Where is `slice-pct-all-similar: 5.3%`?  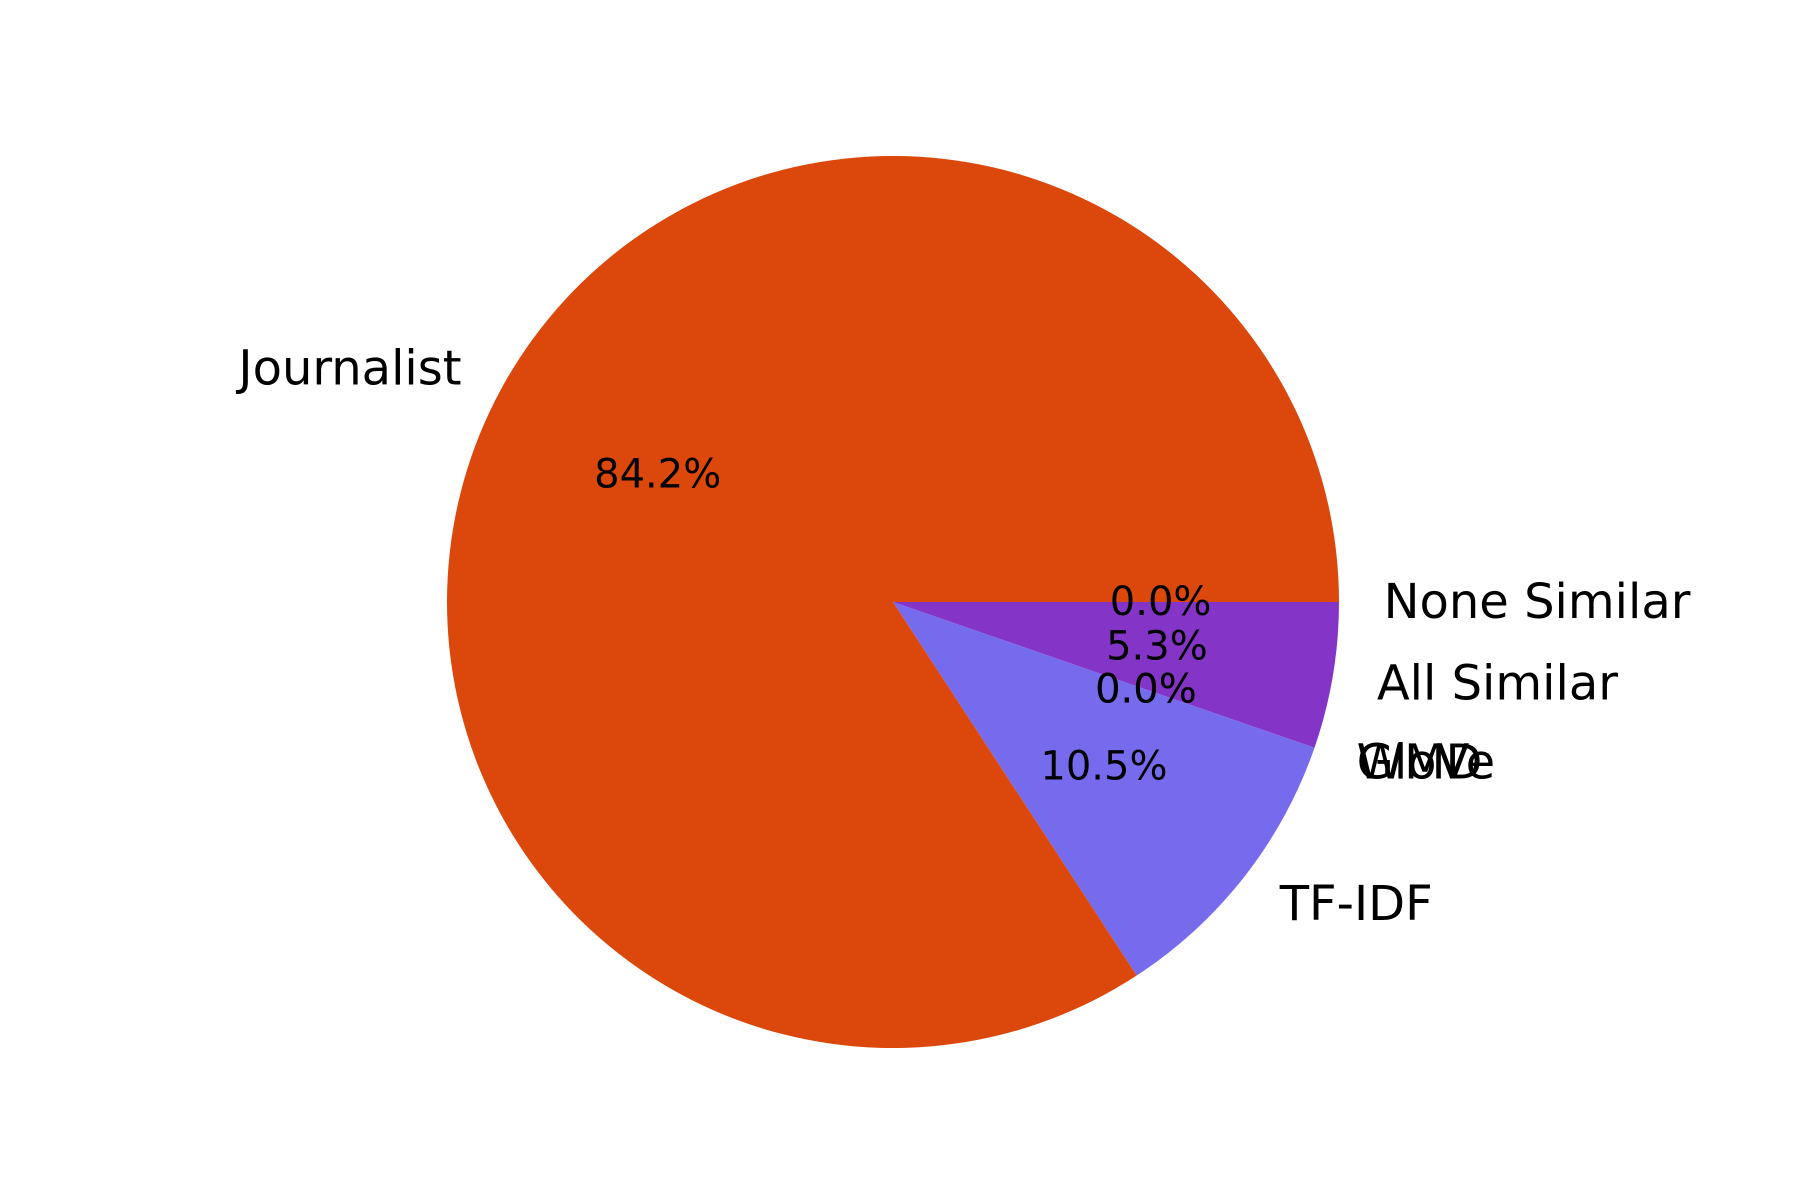
slice-pct-all-similar: 5.3% is located at coordinates (1157, 646).